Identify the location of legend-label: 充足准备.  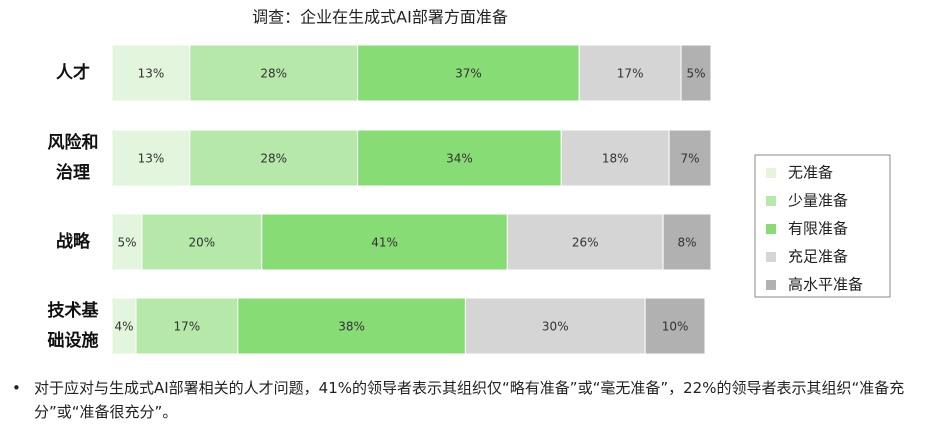
(818, 257).